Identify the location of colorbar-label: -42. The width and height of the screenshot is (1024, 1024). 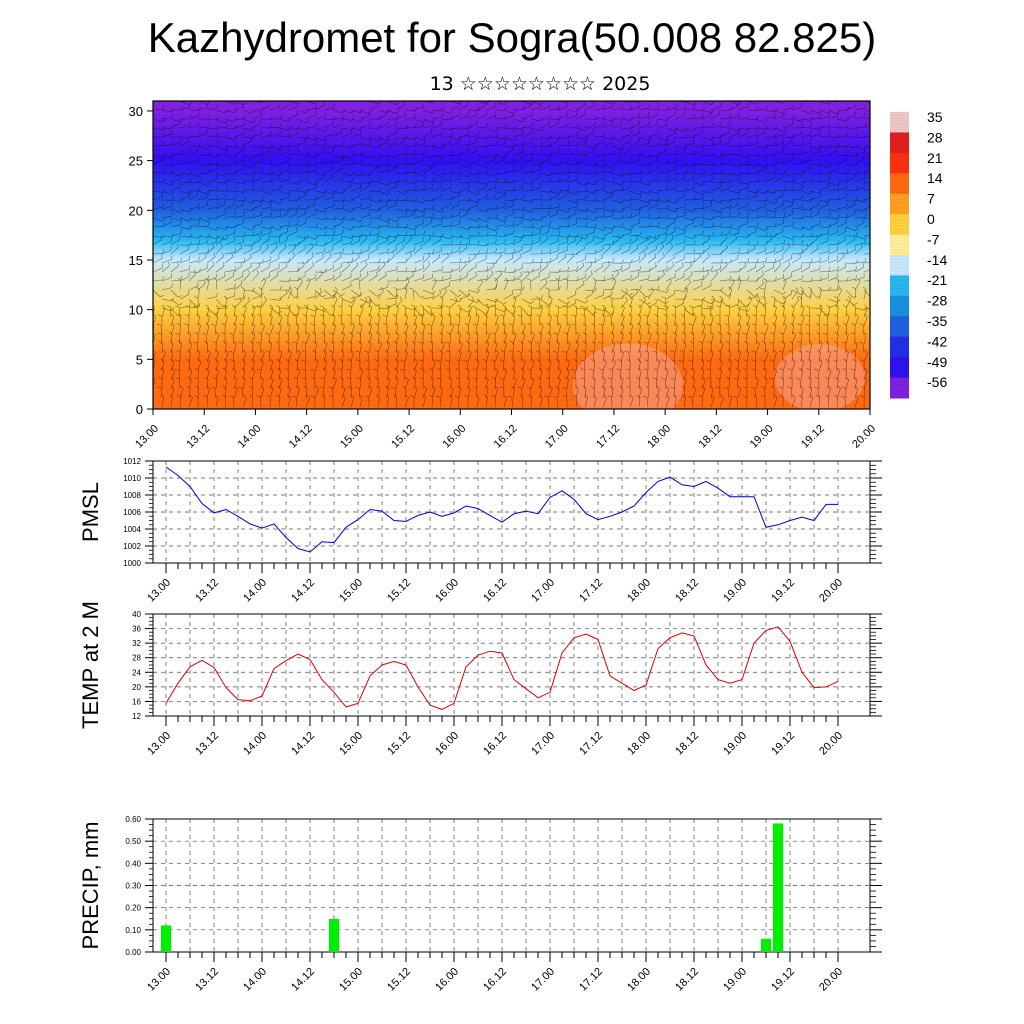
(937, 341).